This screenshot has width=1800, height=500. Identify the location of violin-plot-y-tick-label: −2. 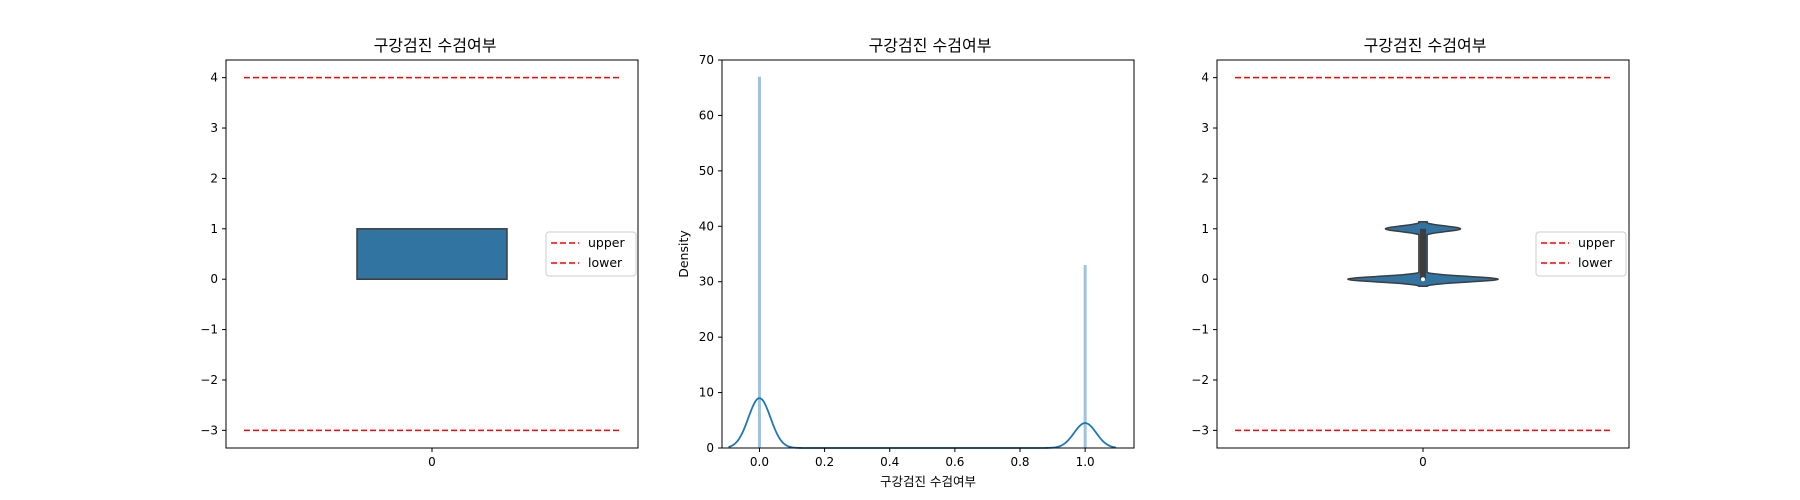
(1200, 380).